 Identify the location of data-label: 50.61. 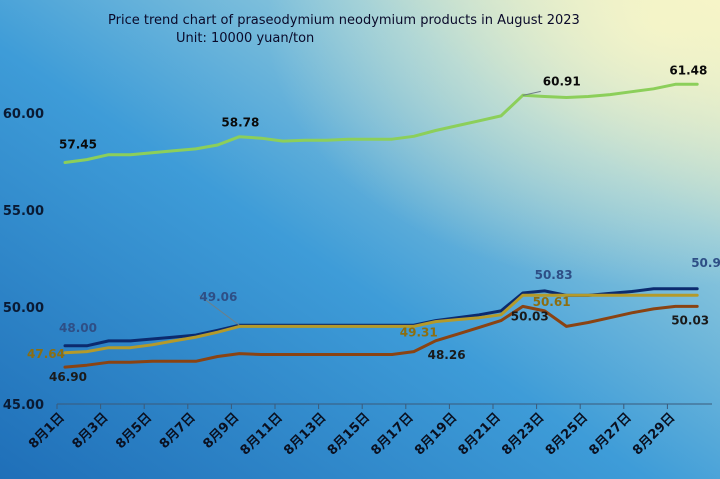
(552, 302).